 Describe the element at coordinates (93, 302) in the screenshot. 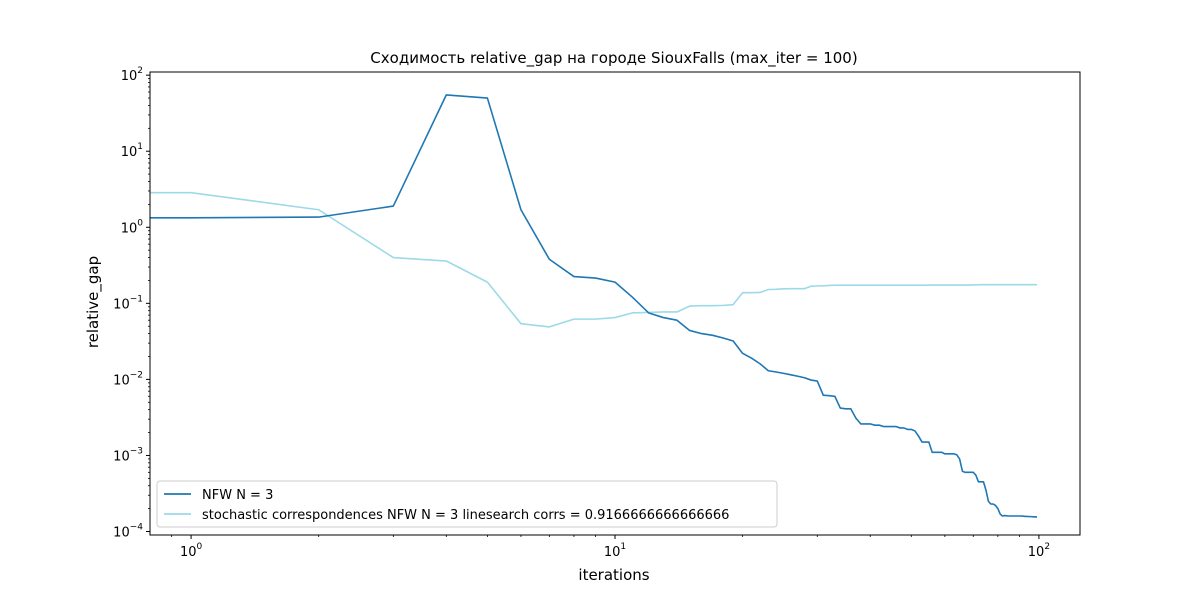

I see `y-axis-label: relative_gap` at that location.